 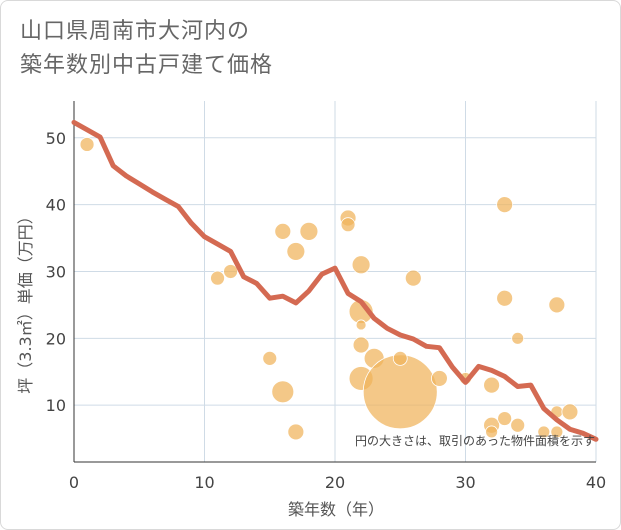 I want to click on x-tick-label: 30, so click(x=465, y=482).